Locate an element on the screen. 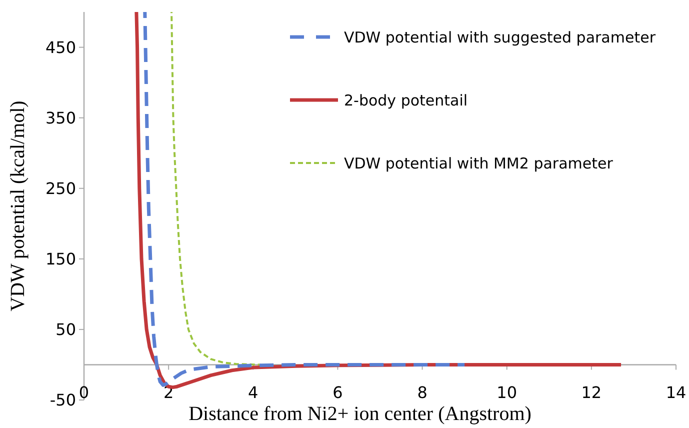 The width and height of the screenshot is (689, 428). y-tick-label: 250 is located at coordinates (60, 188).